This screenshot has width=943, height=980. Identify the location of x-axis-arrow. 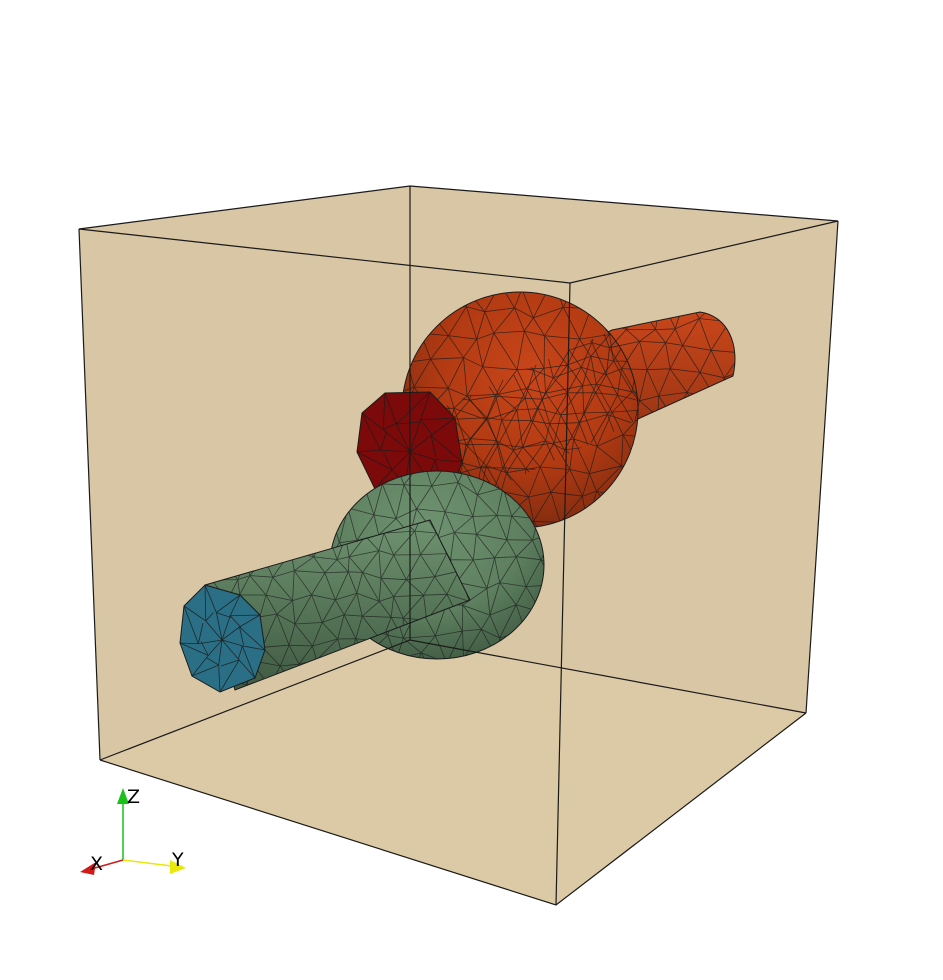
(88, 868).